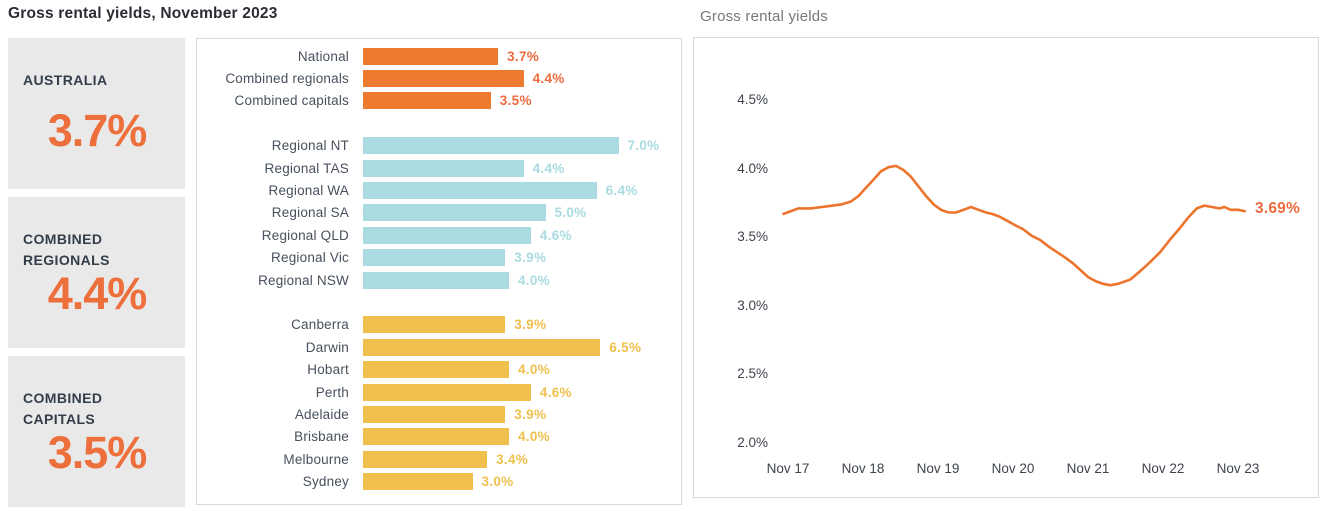 The width and height of the screenshot is (1328, 511). I want to click on bar-category-label: Adelaide, so click(321, 414).